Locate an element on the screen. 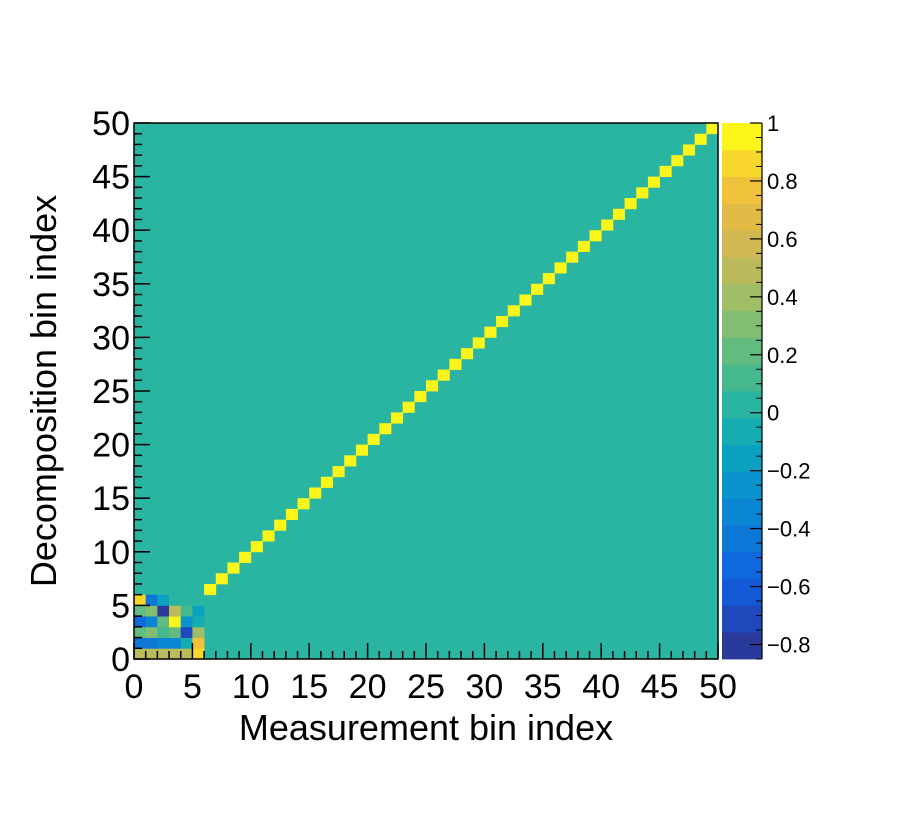 The width and height of the screenshot is (898, 825). y-tick-label: 15 is located at coordinates (111, 499).